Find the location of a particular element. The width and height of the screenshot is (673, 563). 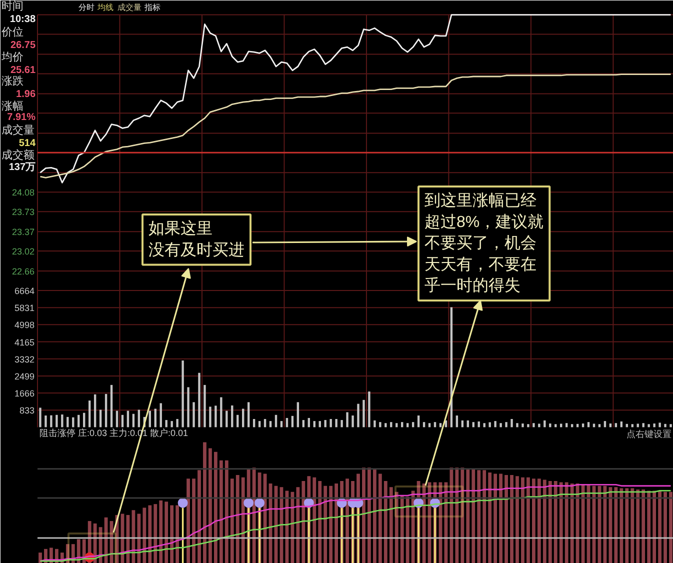

y-tick-label: 23.37 is located at coordinates (23, 232).